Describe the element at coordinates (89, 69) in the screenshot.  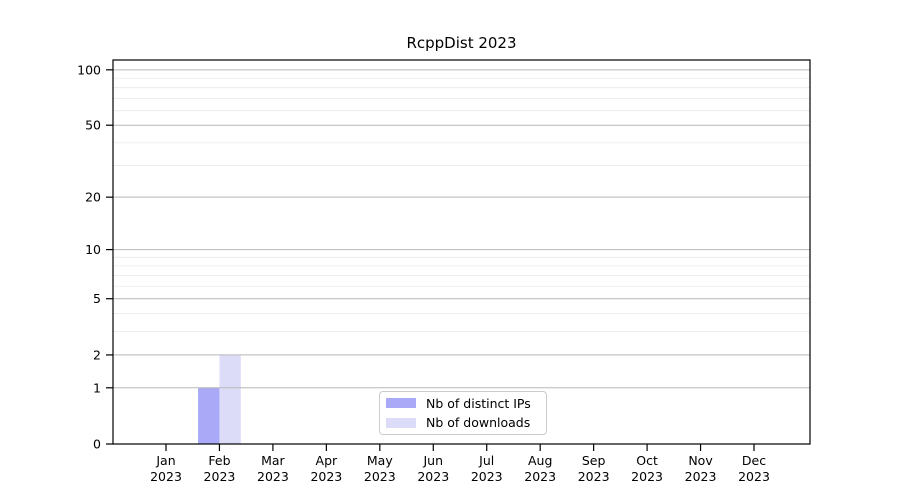
I see `y-tick-label: 100` at that location.